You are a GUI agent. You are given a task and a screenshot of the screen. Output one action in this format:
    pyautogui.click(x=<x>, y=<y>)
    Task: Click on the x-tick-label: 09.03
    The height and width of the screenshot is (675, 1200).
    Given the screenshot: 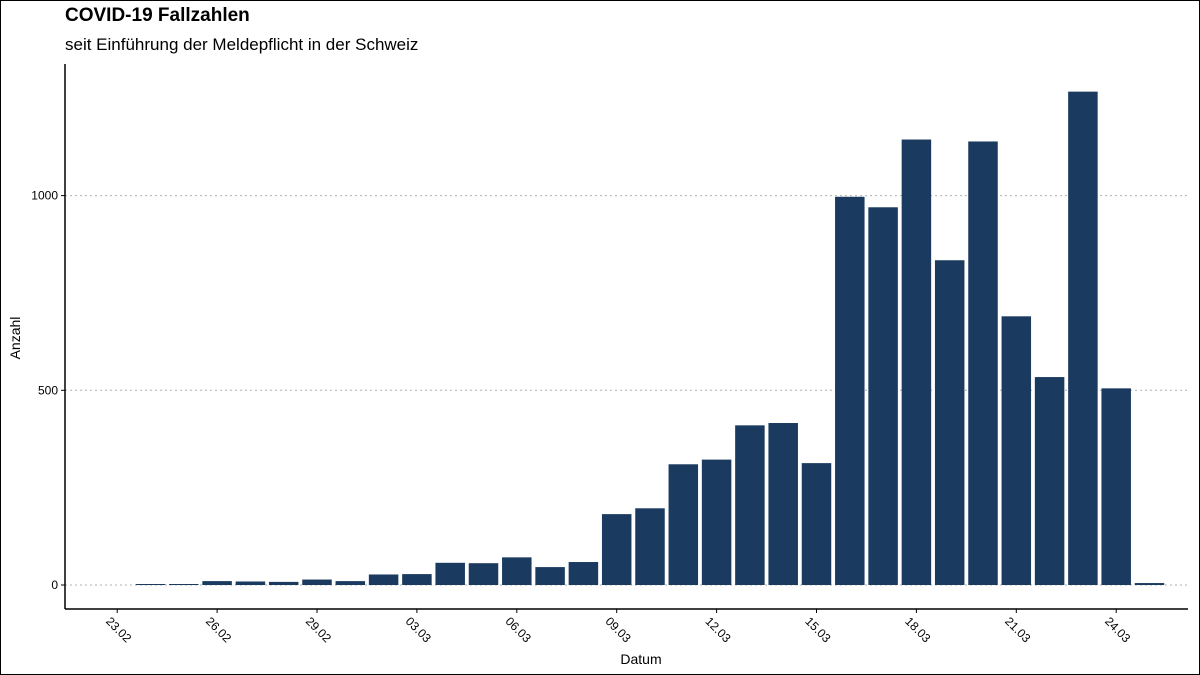 What is the action you would take?
    pyautogui.click(x=618, y=629)
    